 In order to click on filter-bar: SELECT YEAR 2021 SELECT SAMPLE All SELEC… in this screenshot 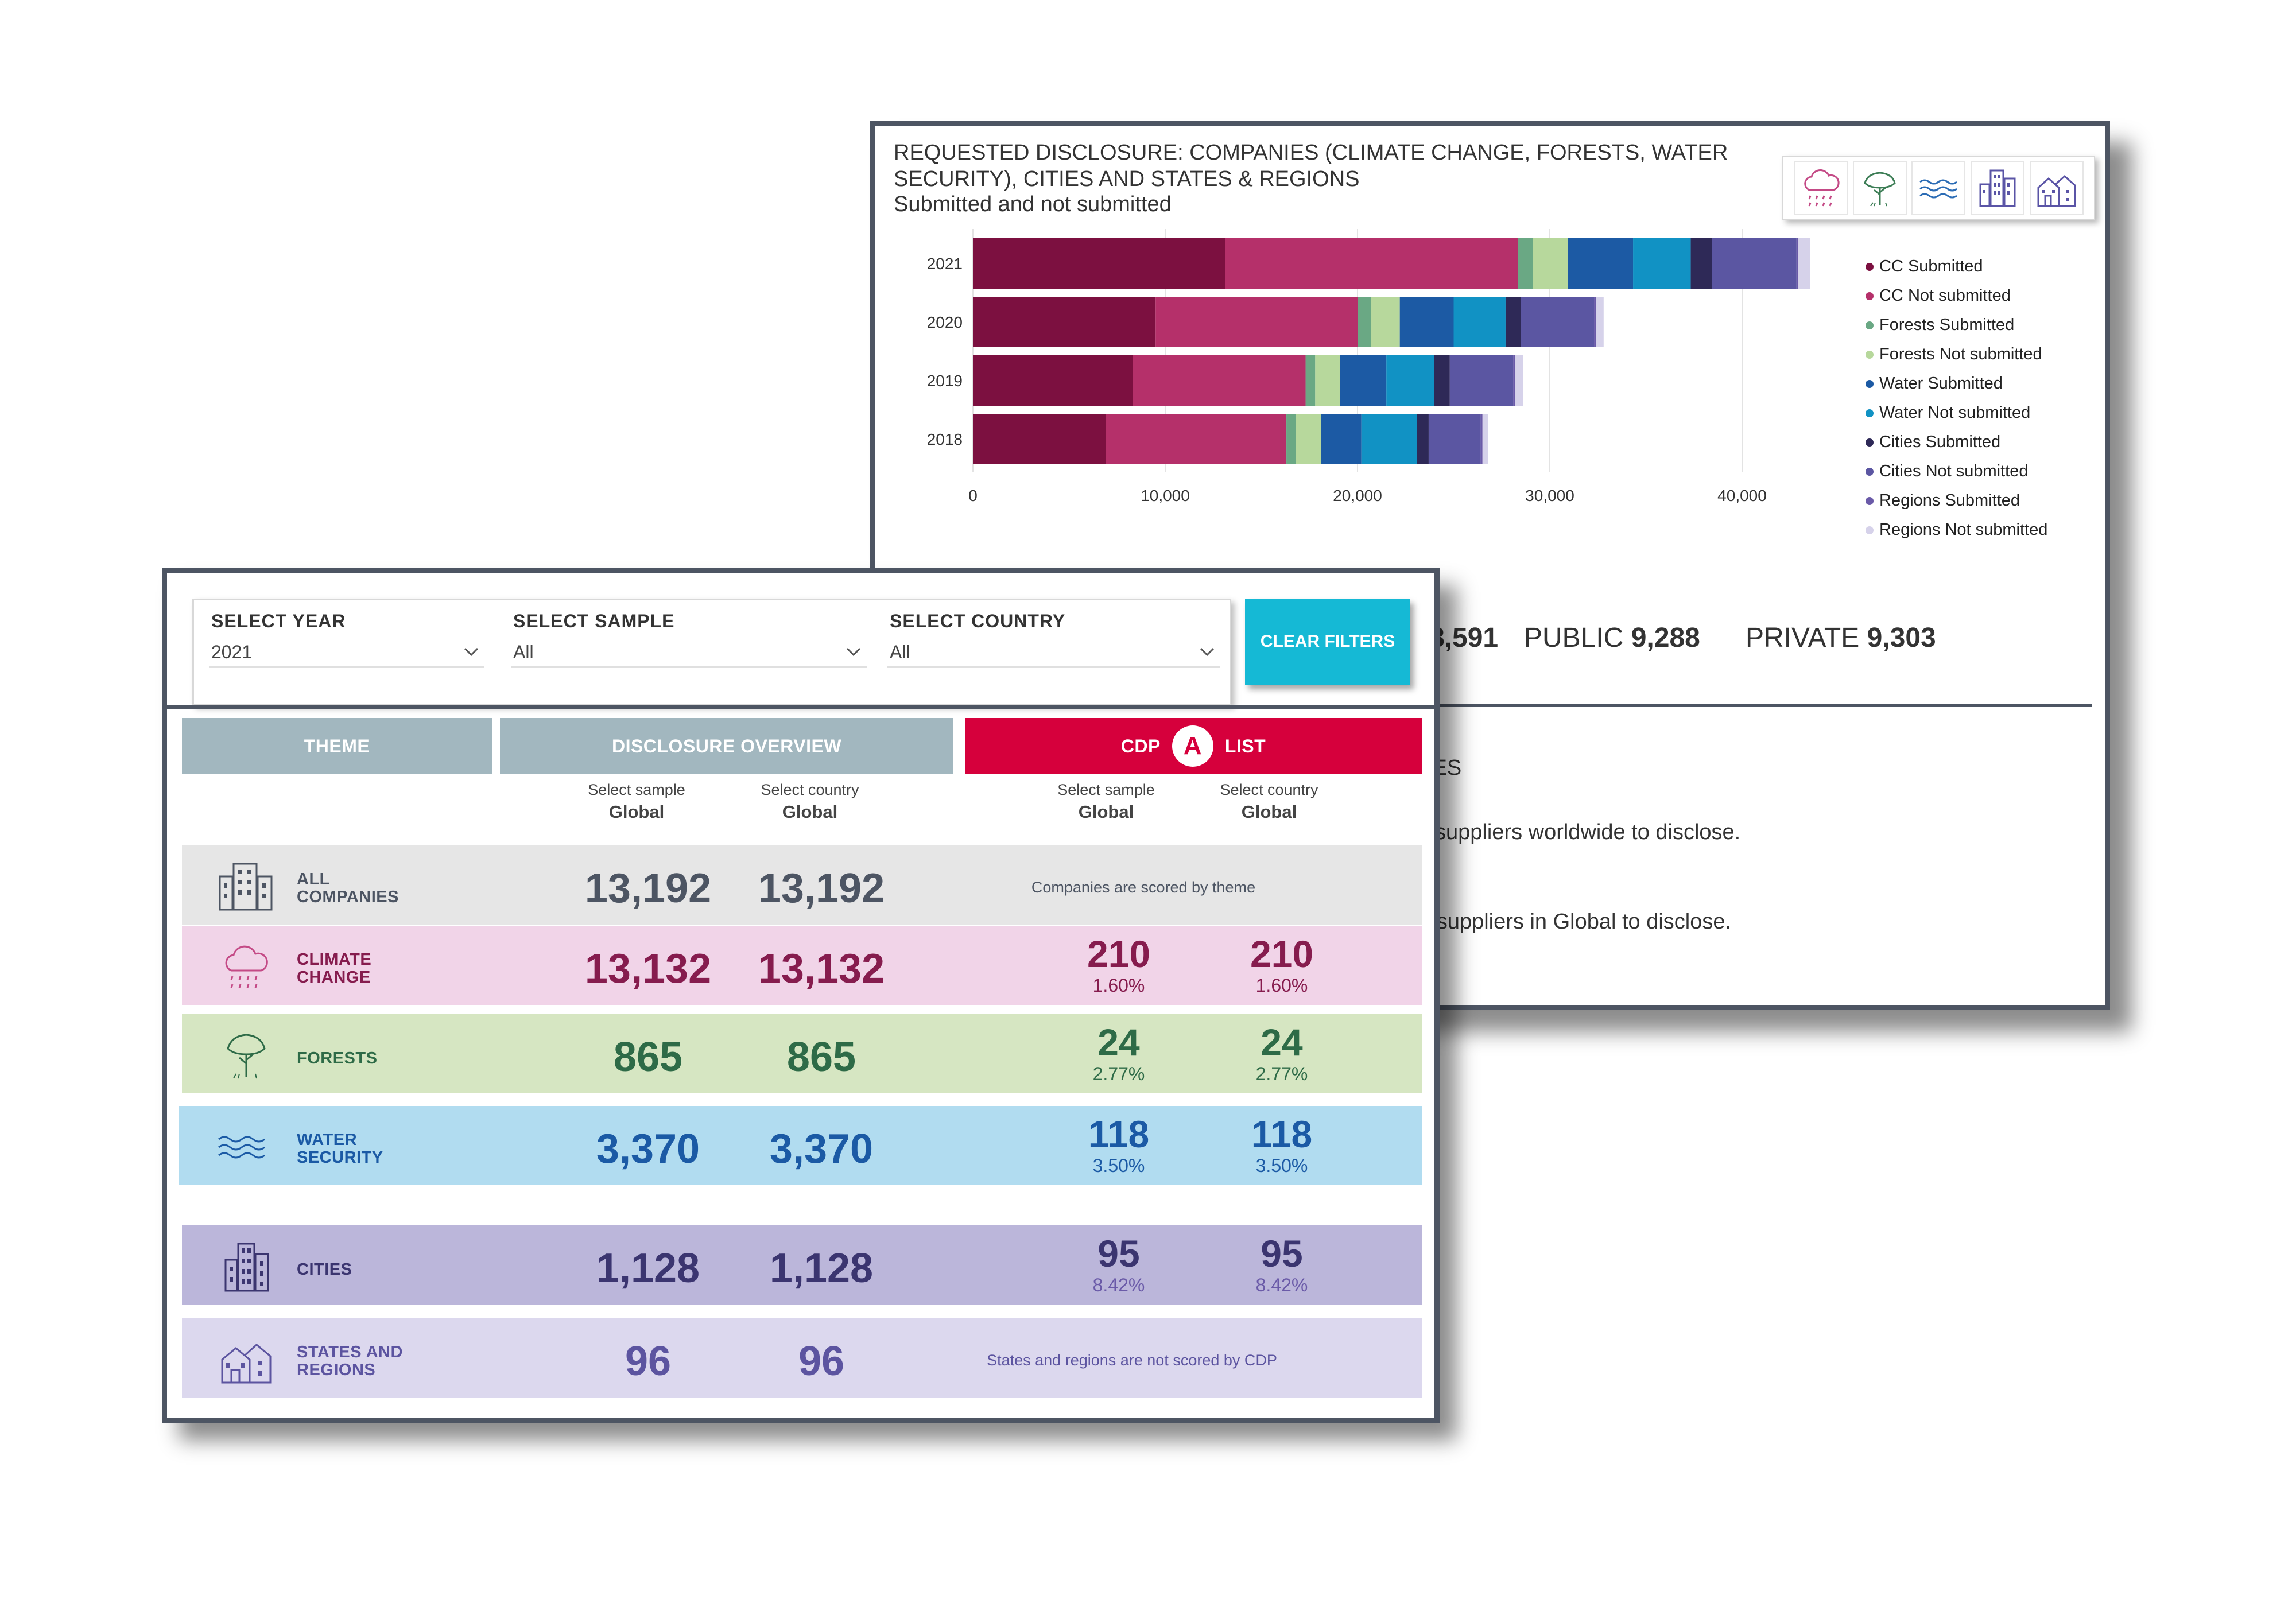, I will do `click(711, 652)`.